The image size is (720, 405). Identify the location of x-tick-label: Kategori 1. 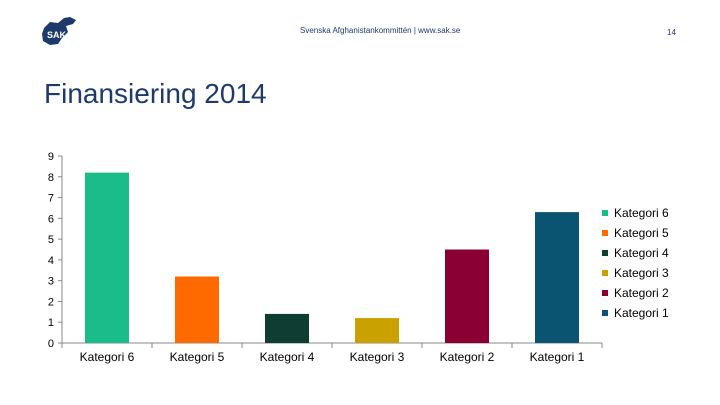
(557, 357).